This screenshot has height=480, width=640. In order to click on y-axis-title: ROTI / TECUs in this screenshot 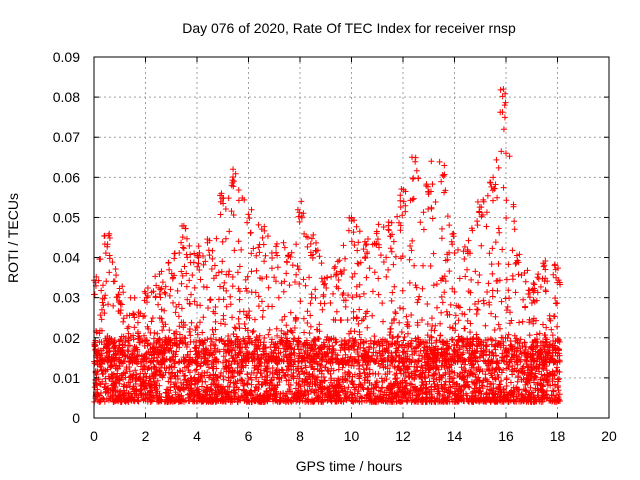, I will do `click(13, 238)`.